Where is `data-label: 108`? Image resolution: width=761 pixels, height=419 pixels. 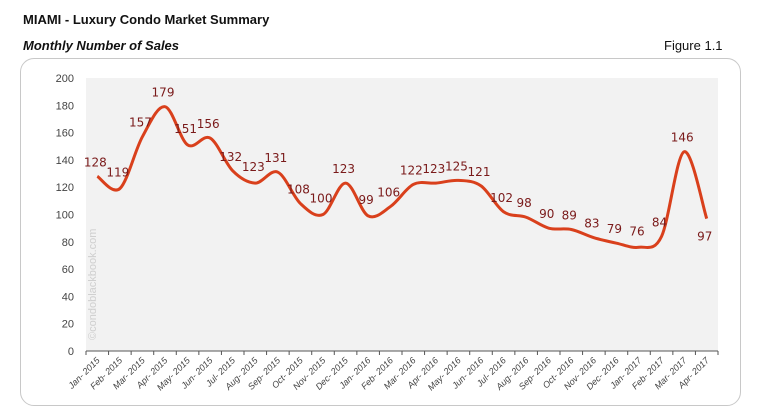 data-label: 108 is located at coordinates (298, 190).